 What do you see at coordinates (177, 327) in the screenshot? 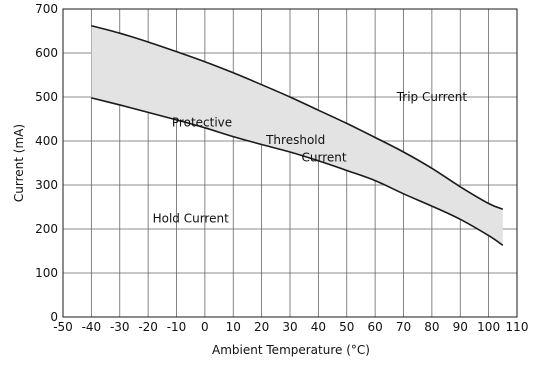
I see `x-tick-label: -10` at bounding box center [177, 327].